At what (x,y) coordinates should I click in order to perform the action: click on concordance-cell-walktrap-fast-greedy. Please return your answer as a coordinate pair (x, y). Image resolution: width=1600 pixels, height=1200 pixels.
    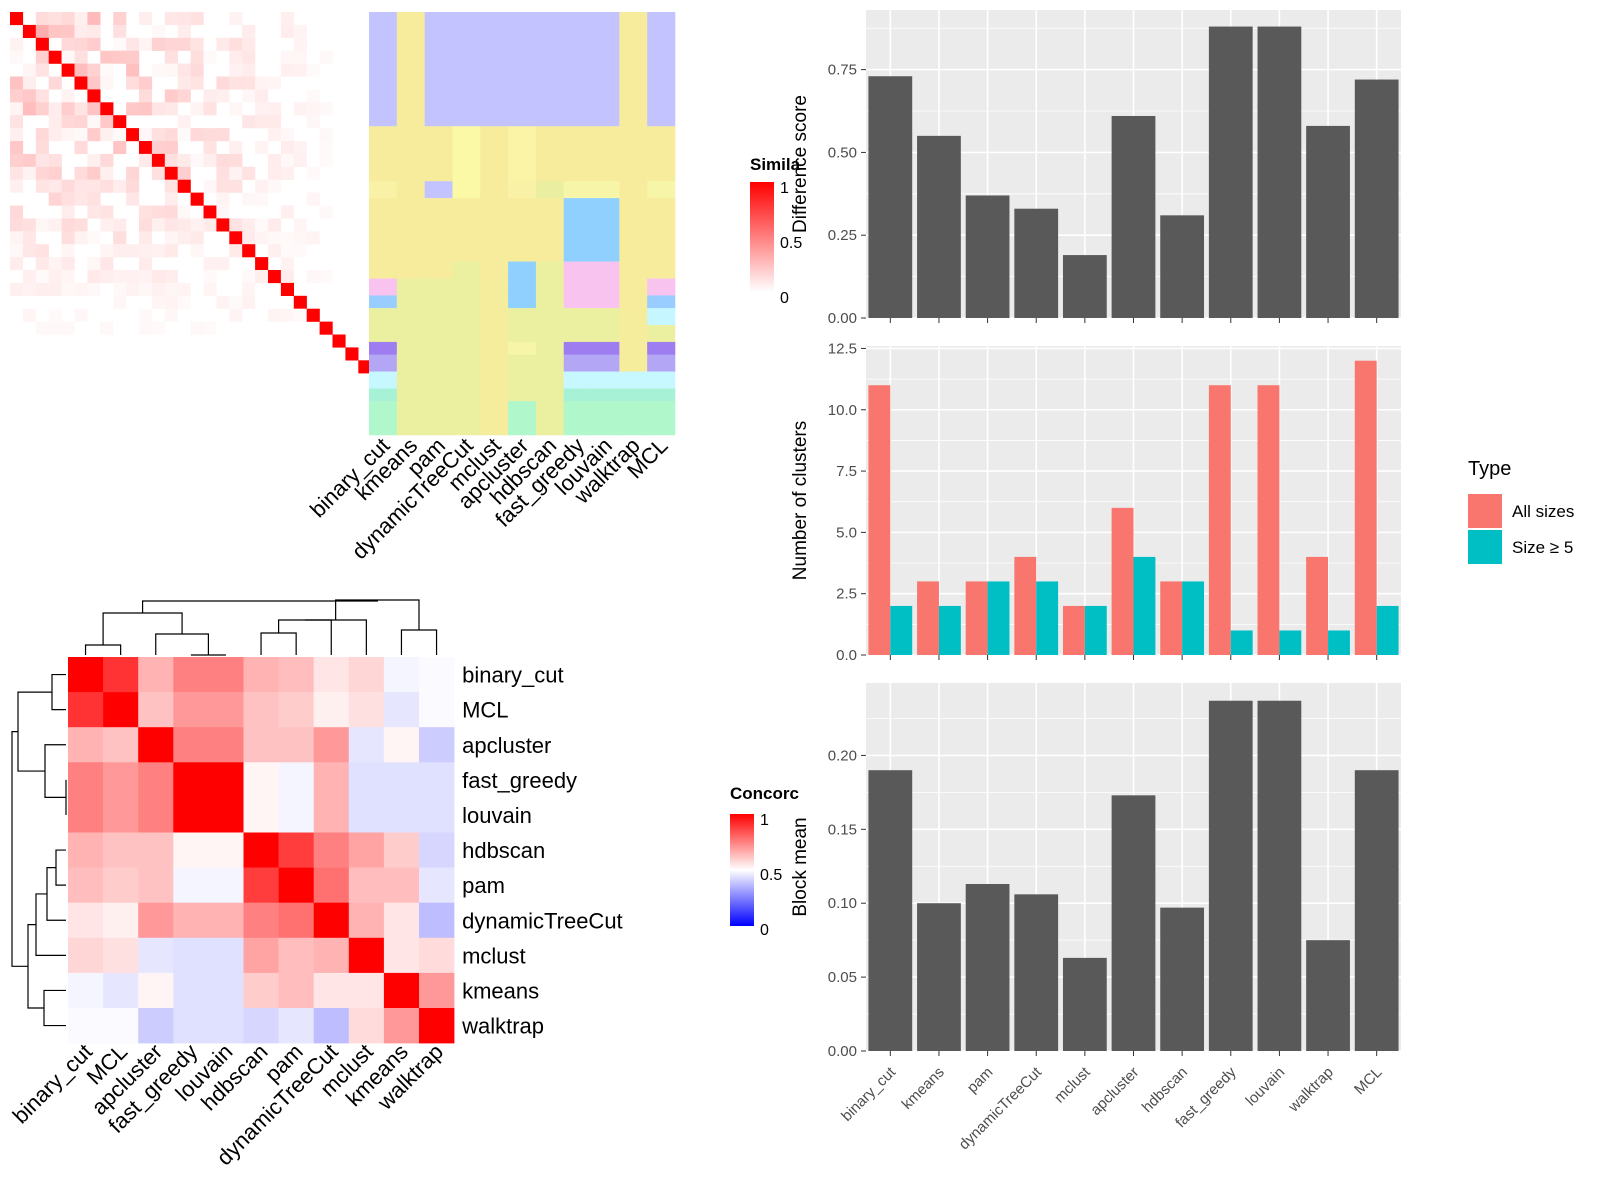
    Looking at the image, I should click on (191, 1026).